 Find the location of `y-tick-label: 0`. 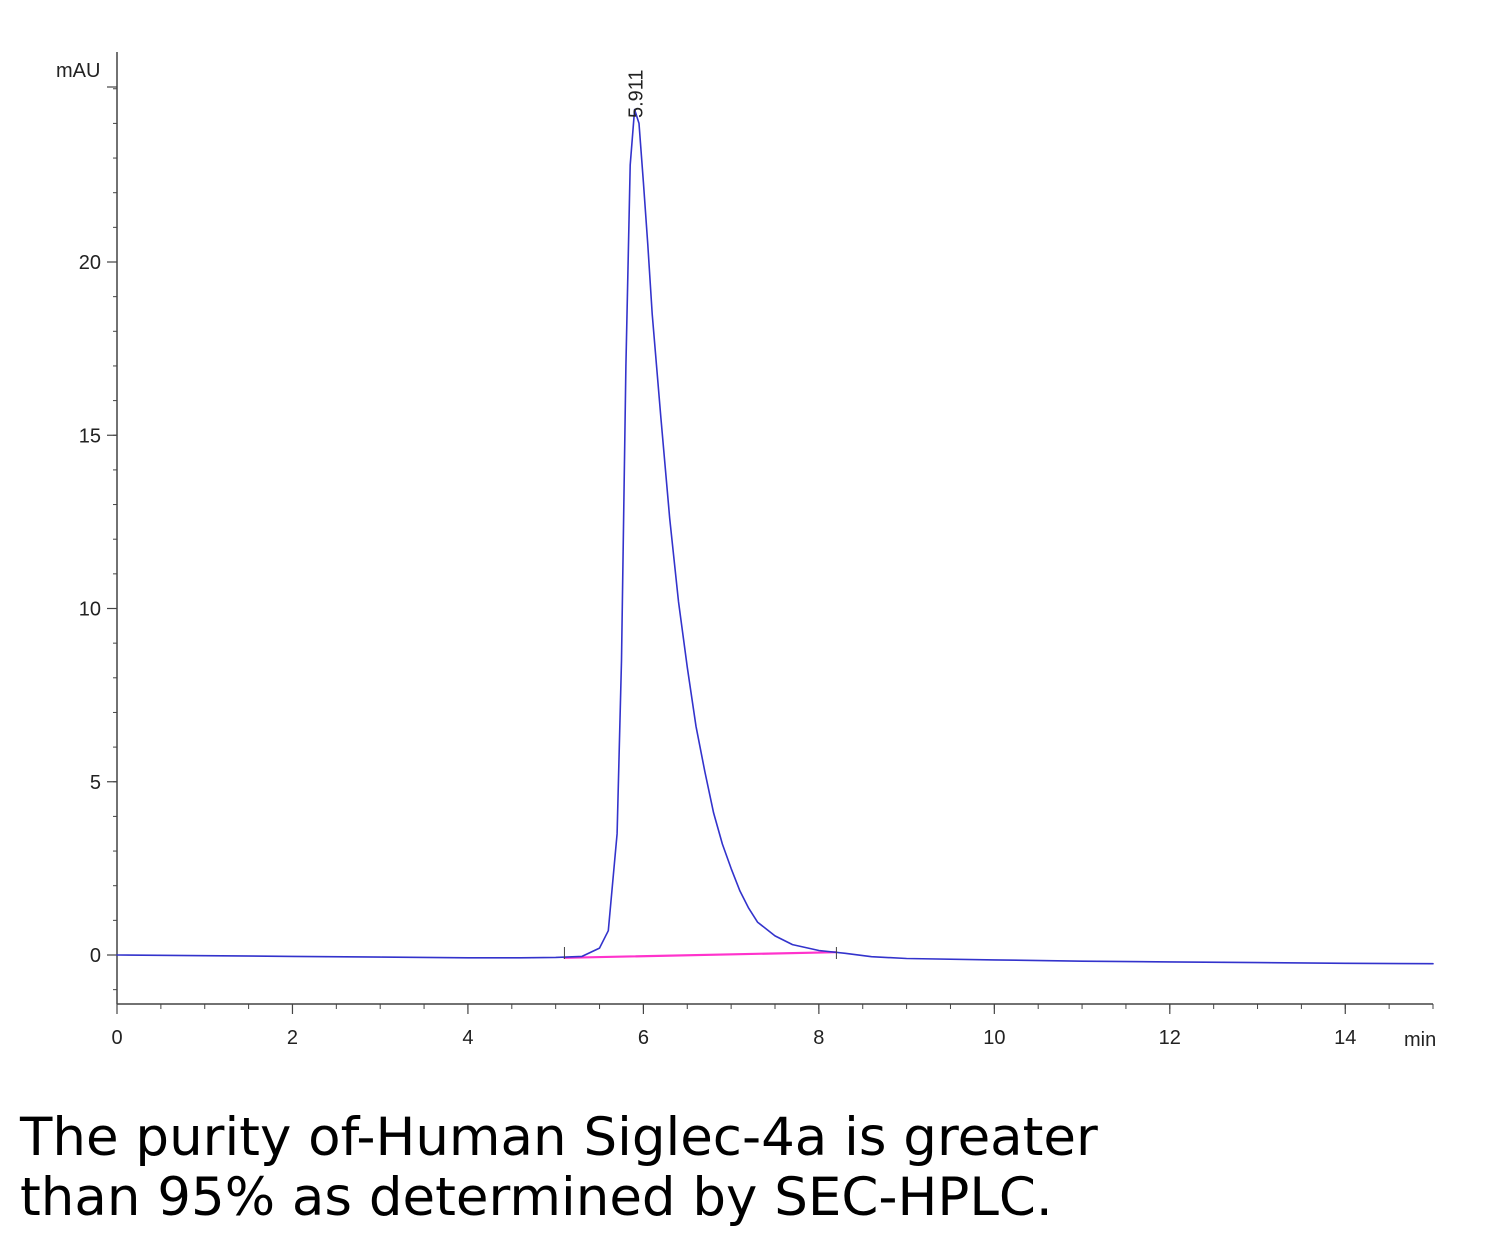

y-tick-label: 0 is located at coordinates (95, 956).